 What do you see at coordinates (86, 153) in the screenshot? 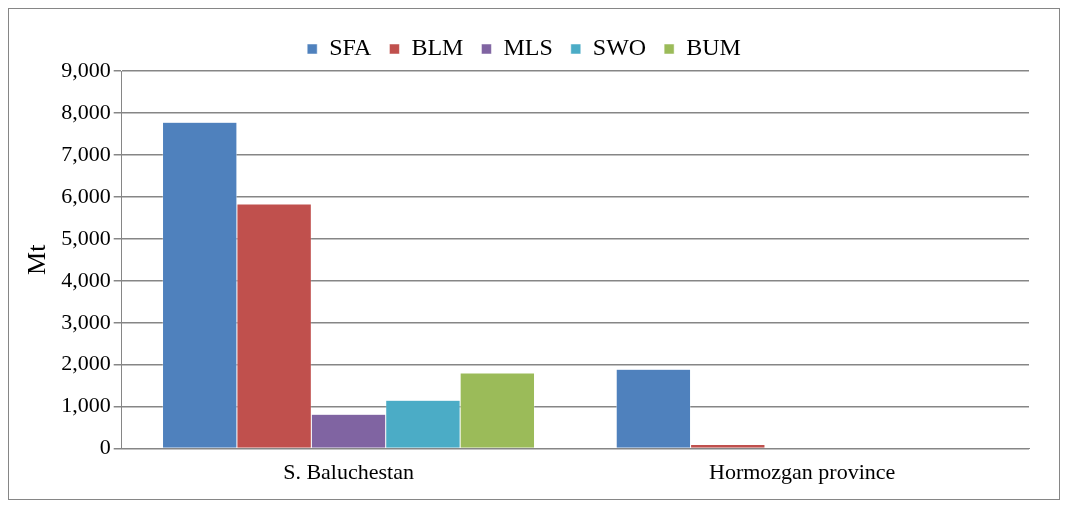
I see `y-tick-label: 7,000` at bounding box center [86, 153].